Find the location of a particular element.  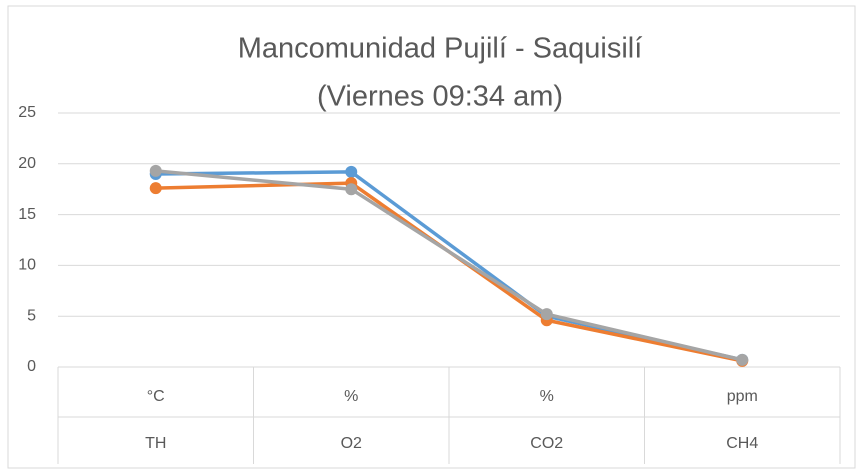

chart-title: Mancomunidad Pujilí - Saquisilí is located at coordinates (440, 49).